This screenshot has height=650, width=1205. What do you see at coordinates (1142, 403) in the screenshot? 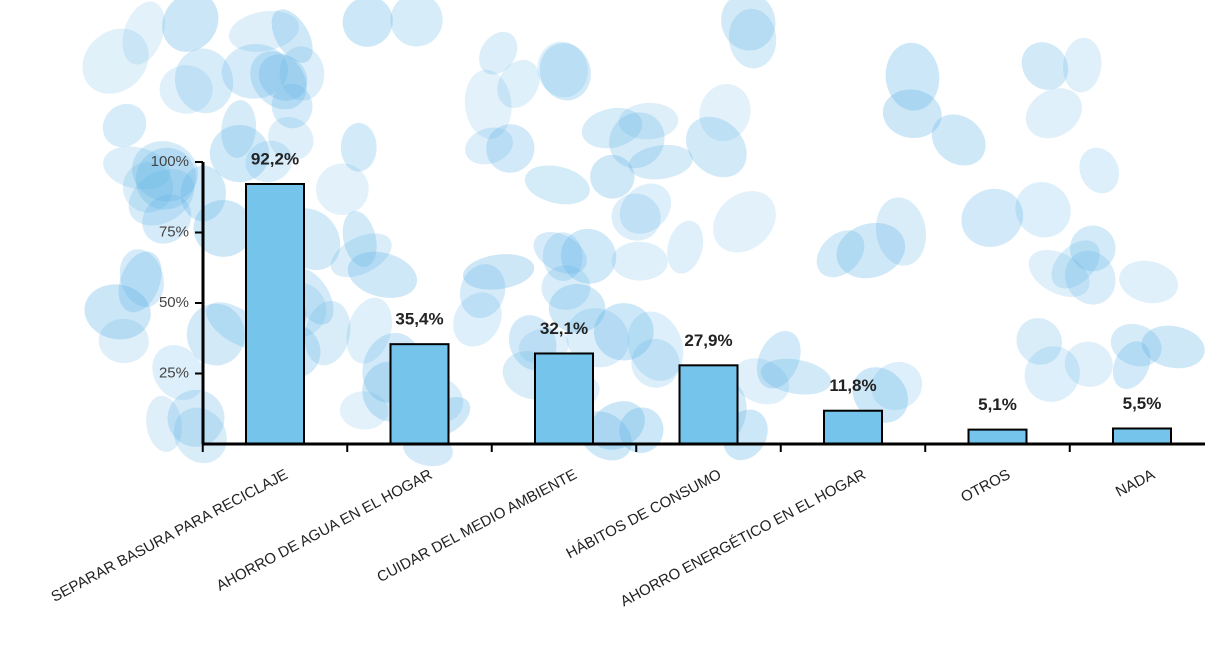
I see `value-label: 5,5%` at bounding box center [1142, 403].